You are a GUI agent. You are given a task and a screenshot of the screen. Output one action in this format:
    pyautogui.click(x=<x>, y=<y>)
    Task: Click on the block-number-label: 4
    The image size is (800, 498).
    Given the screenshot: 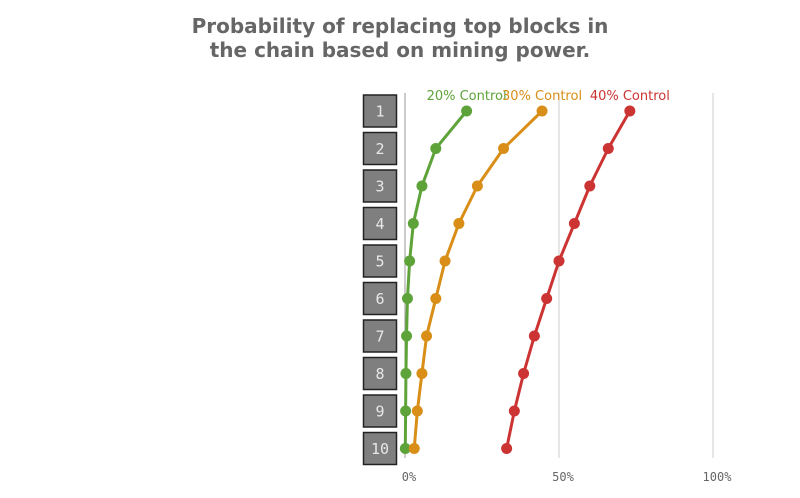 What is the action you would take?
    pyautogui.click(x=379, y=224)
    